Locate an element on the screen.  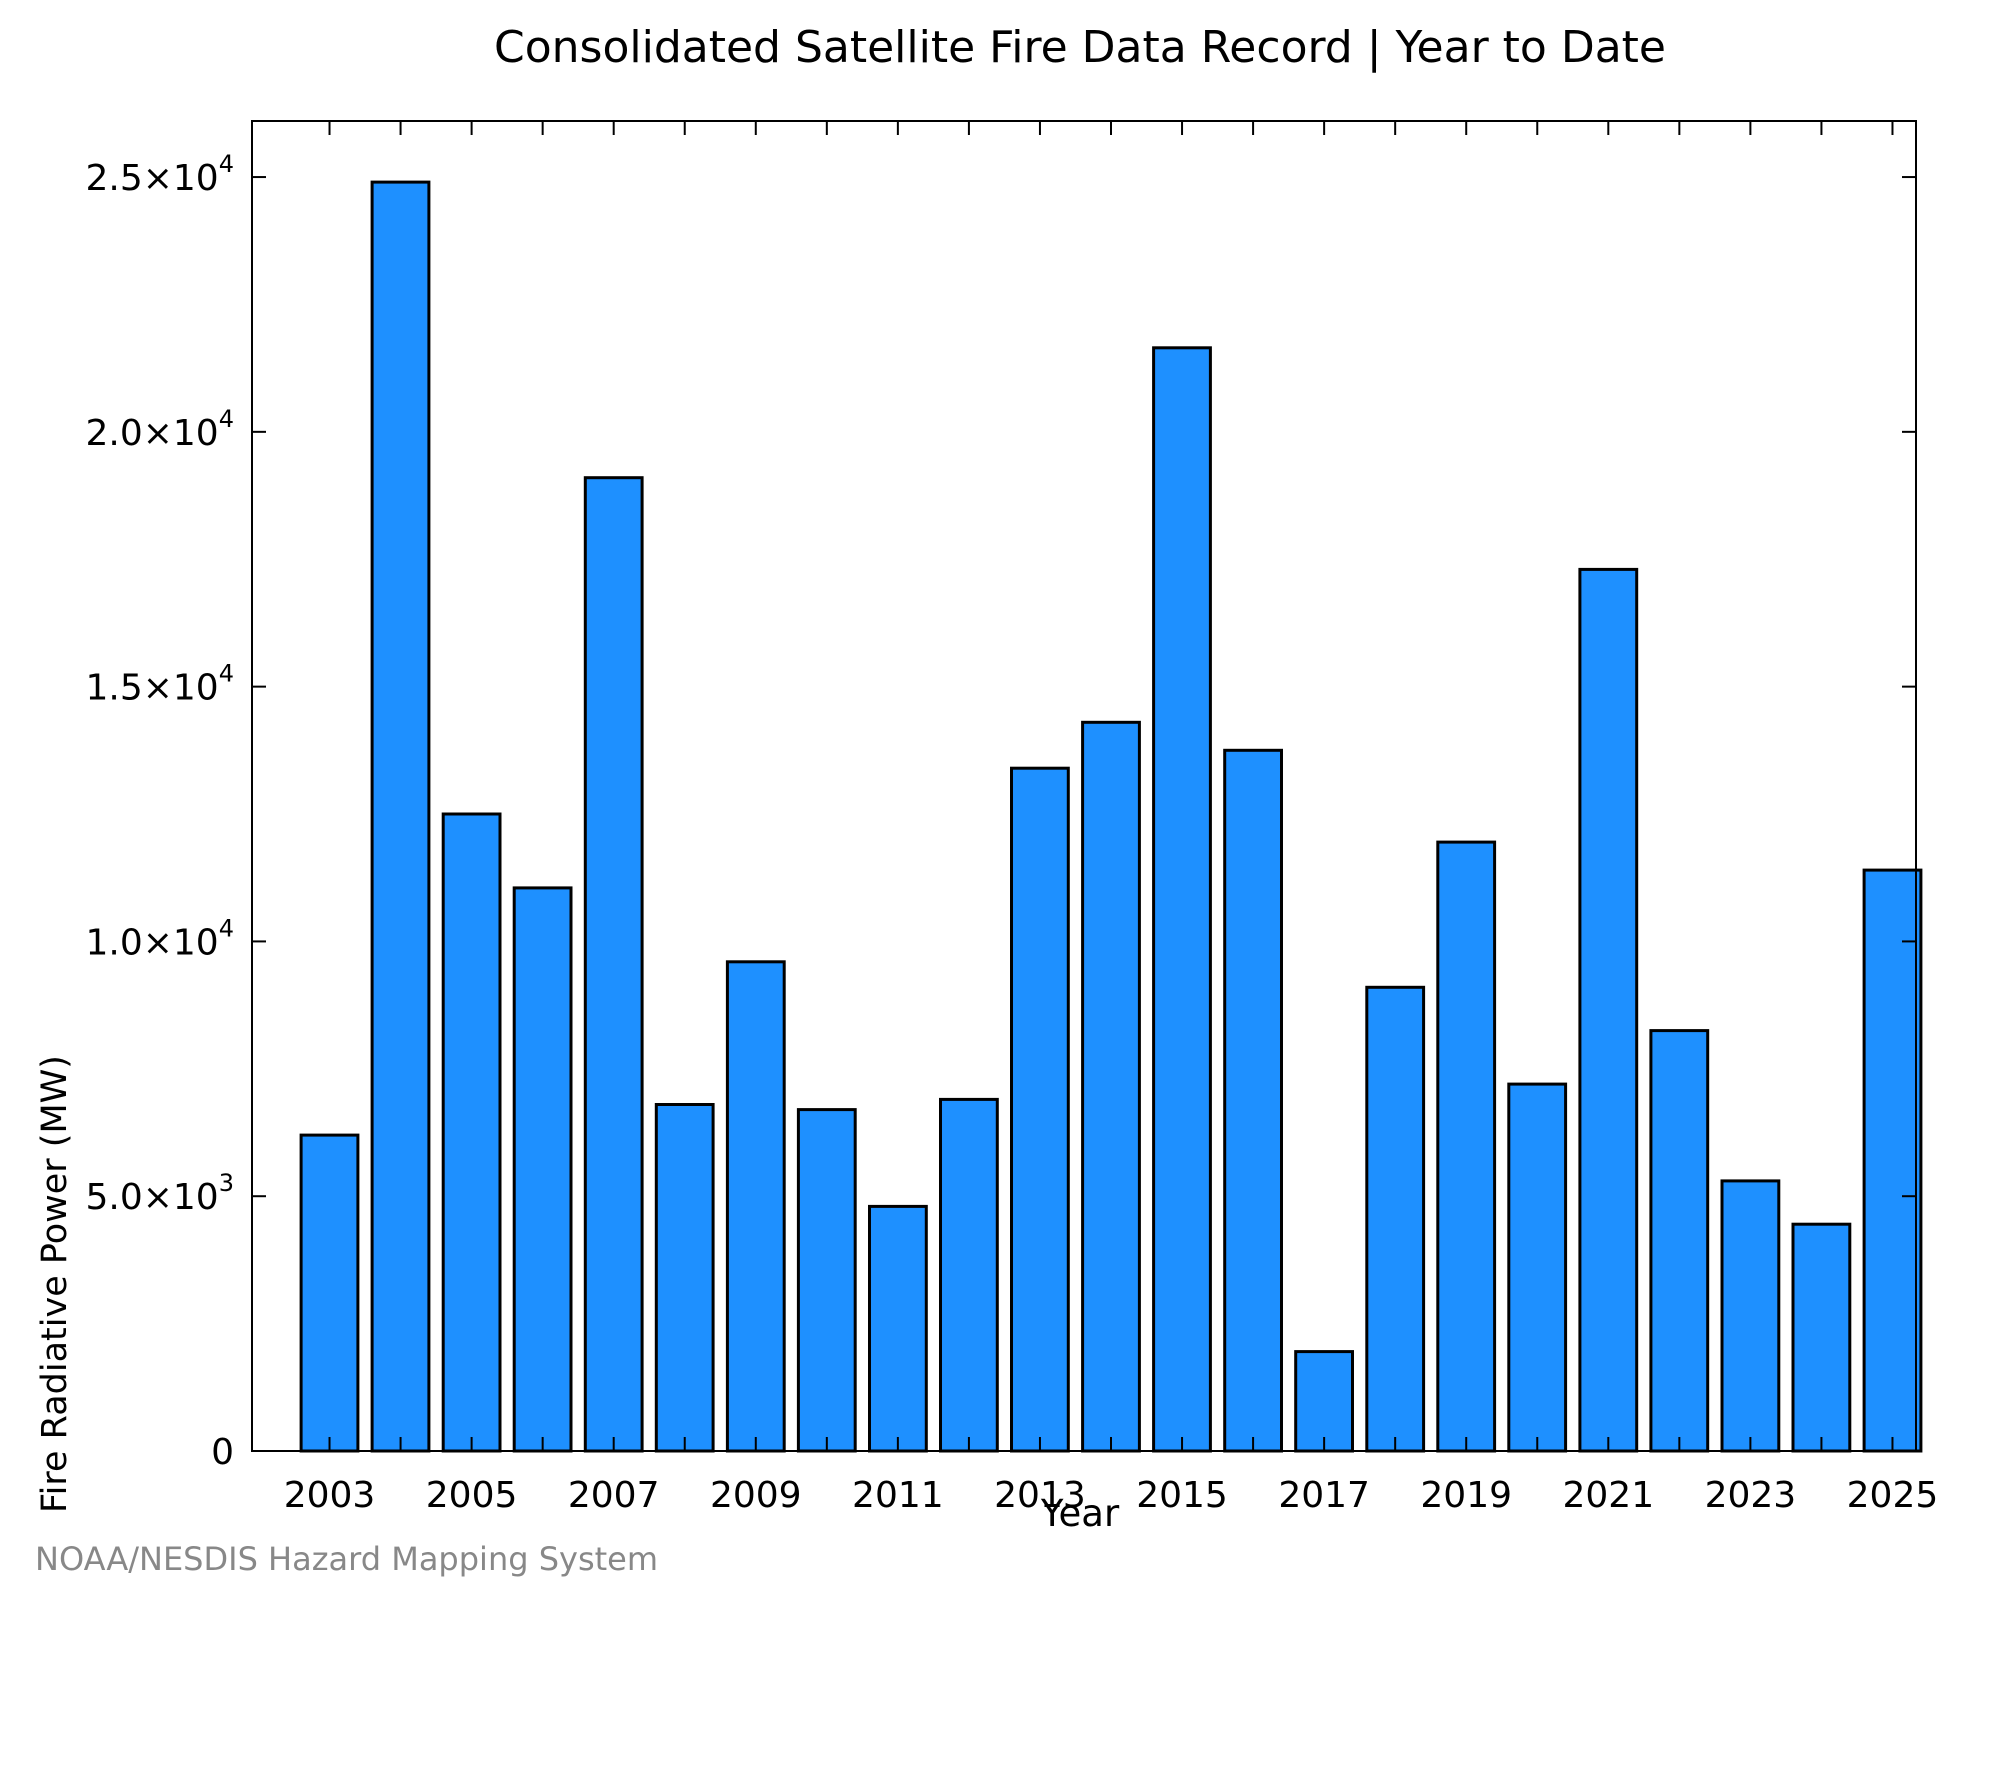
x-tick-label-2011: 2011 is located at coordinates (898, 1495).